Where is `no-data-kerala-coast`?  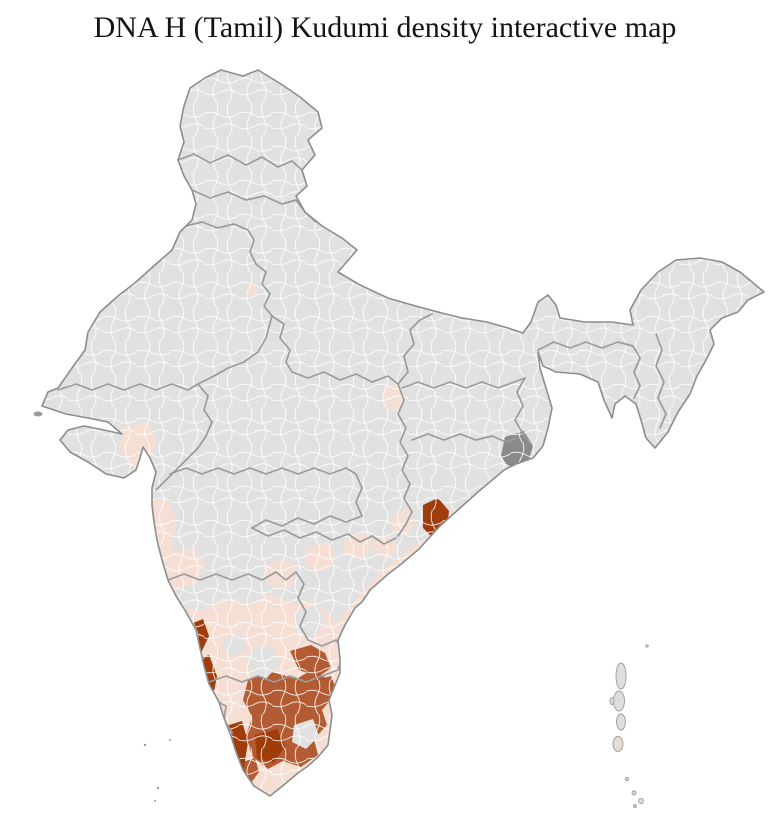
no-data-kerala-coast is located at coordinates (222, 765).